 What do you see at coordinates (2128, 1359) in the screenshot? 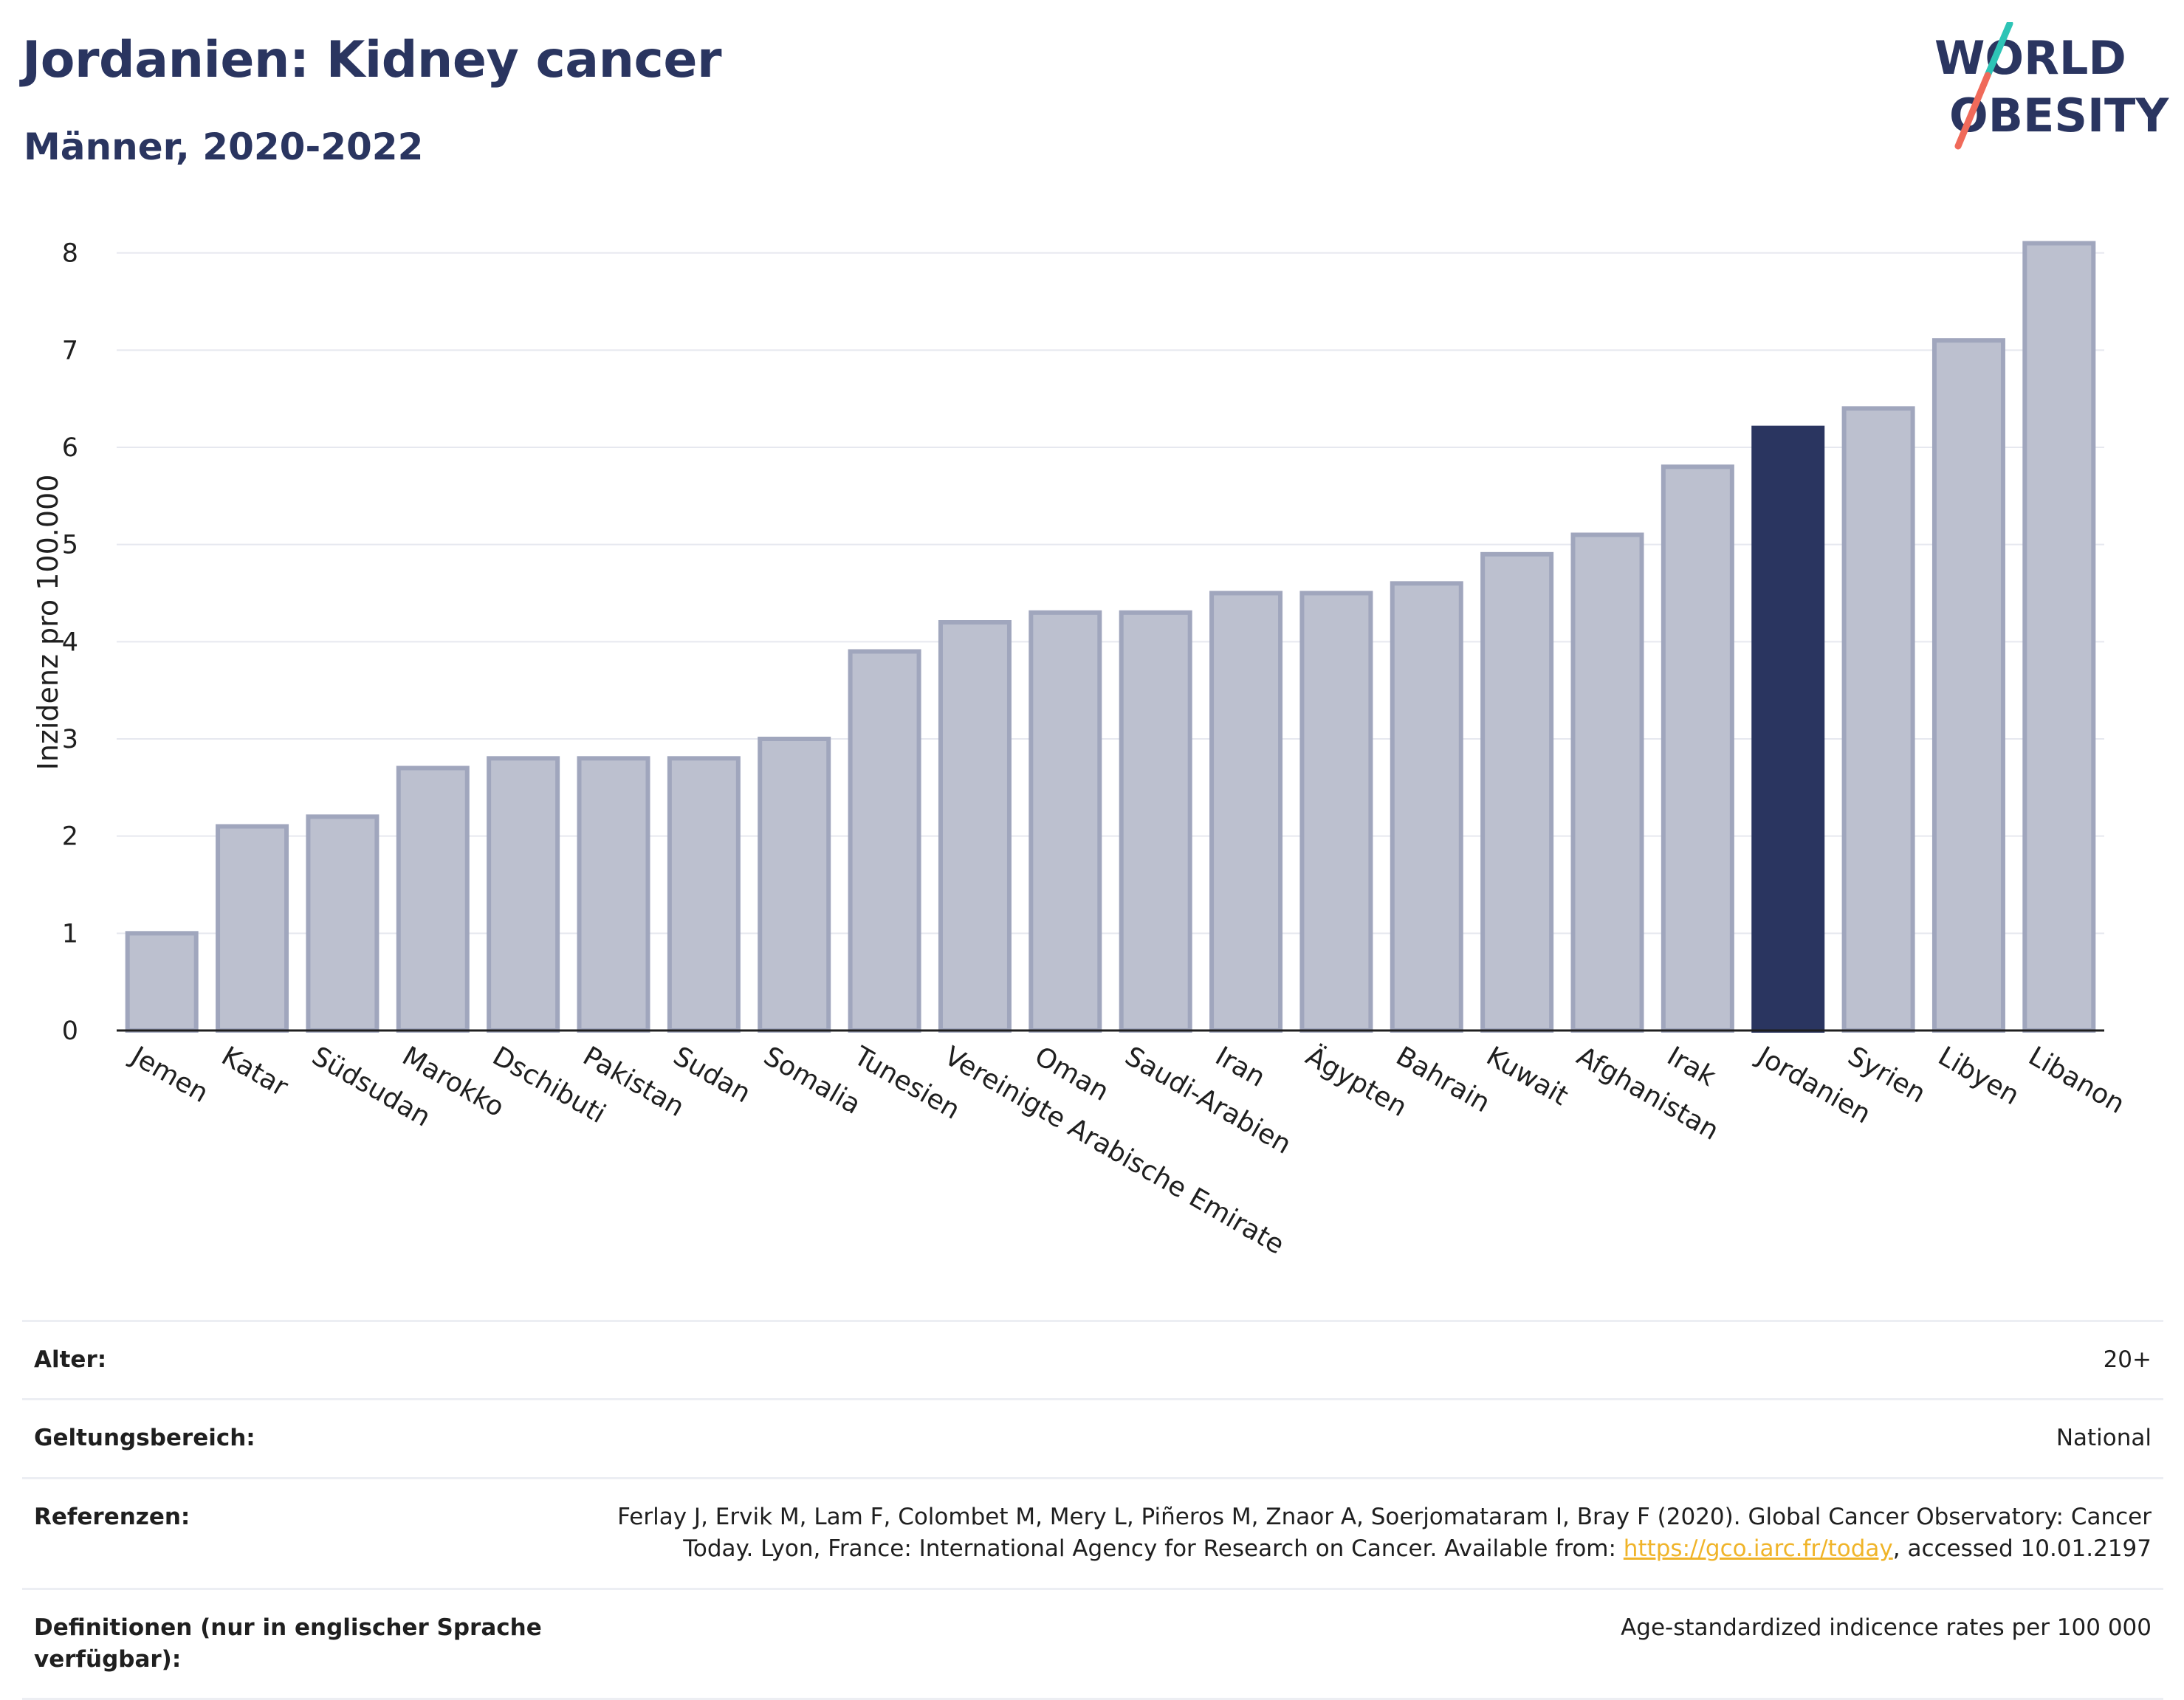
I see `age-value: 20+` at bounding box center [2128, 1359].